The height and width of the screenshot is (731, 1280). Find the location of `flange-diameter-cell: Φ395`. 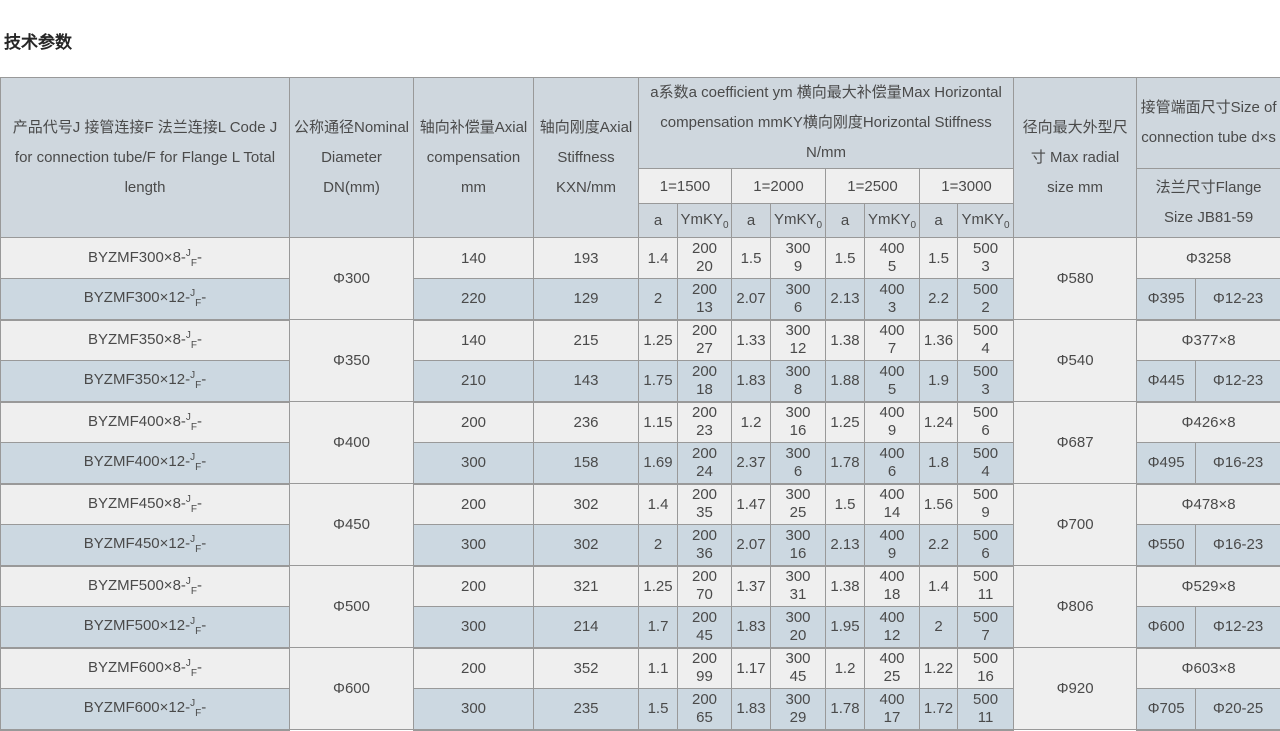

flange-diameter-cell: Φ395 is located at coordinates (1166, 299).